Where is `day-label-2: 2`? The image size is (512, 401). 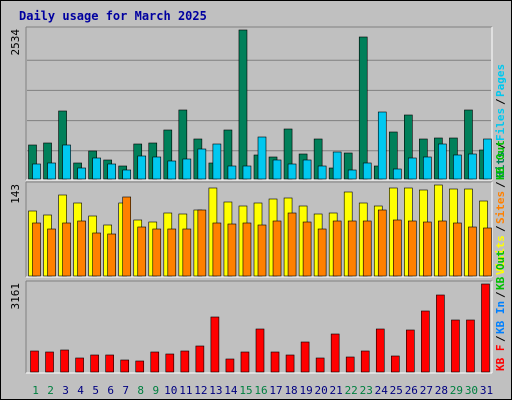
day-label-2: 2 is located at coordinates (50, 390).